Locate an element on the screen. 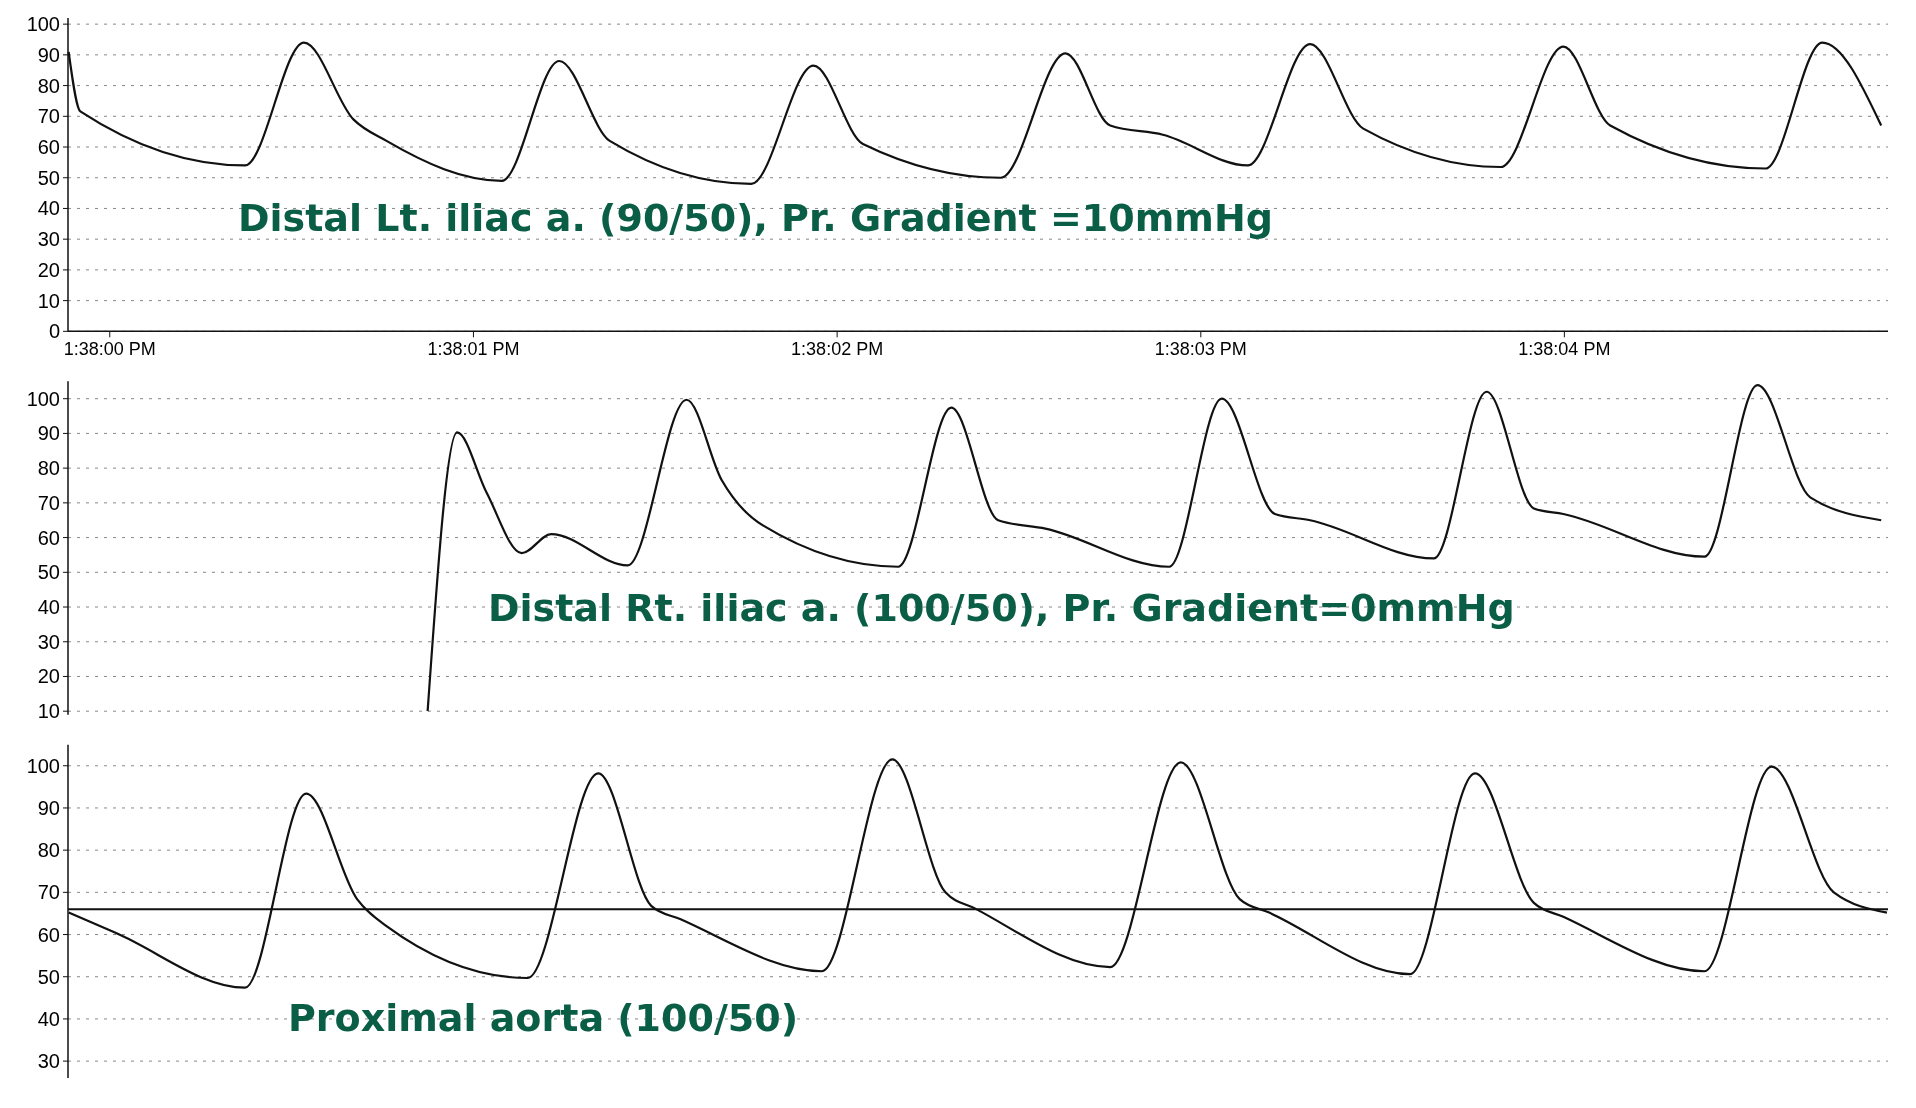  annotation: Proximal aorta (100/50) is located at coordinates (543, 1018).